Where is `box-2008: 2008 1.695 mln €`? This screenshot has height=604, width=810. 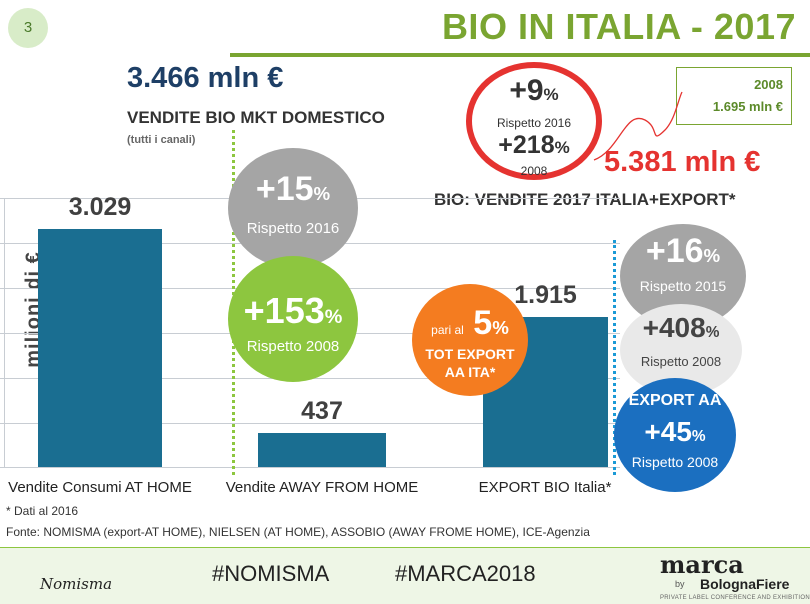 box-2008: 2008 1.695 mln € is located at coordinates (734, 96).